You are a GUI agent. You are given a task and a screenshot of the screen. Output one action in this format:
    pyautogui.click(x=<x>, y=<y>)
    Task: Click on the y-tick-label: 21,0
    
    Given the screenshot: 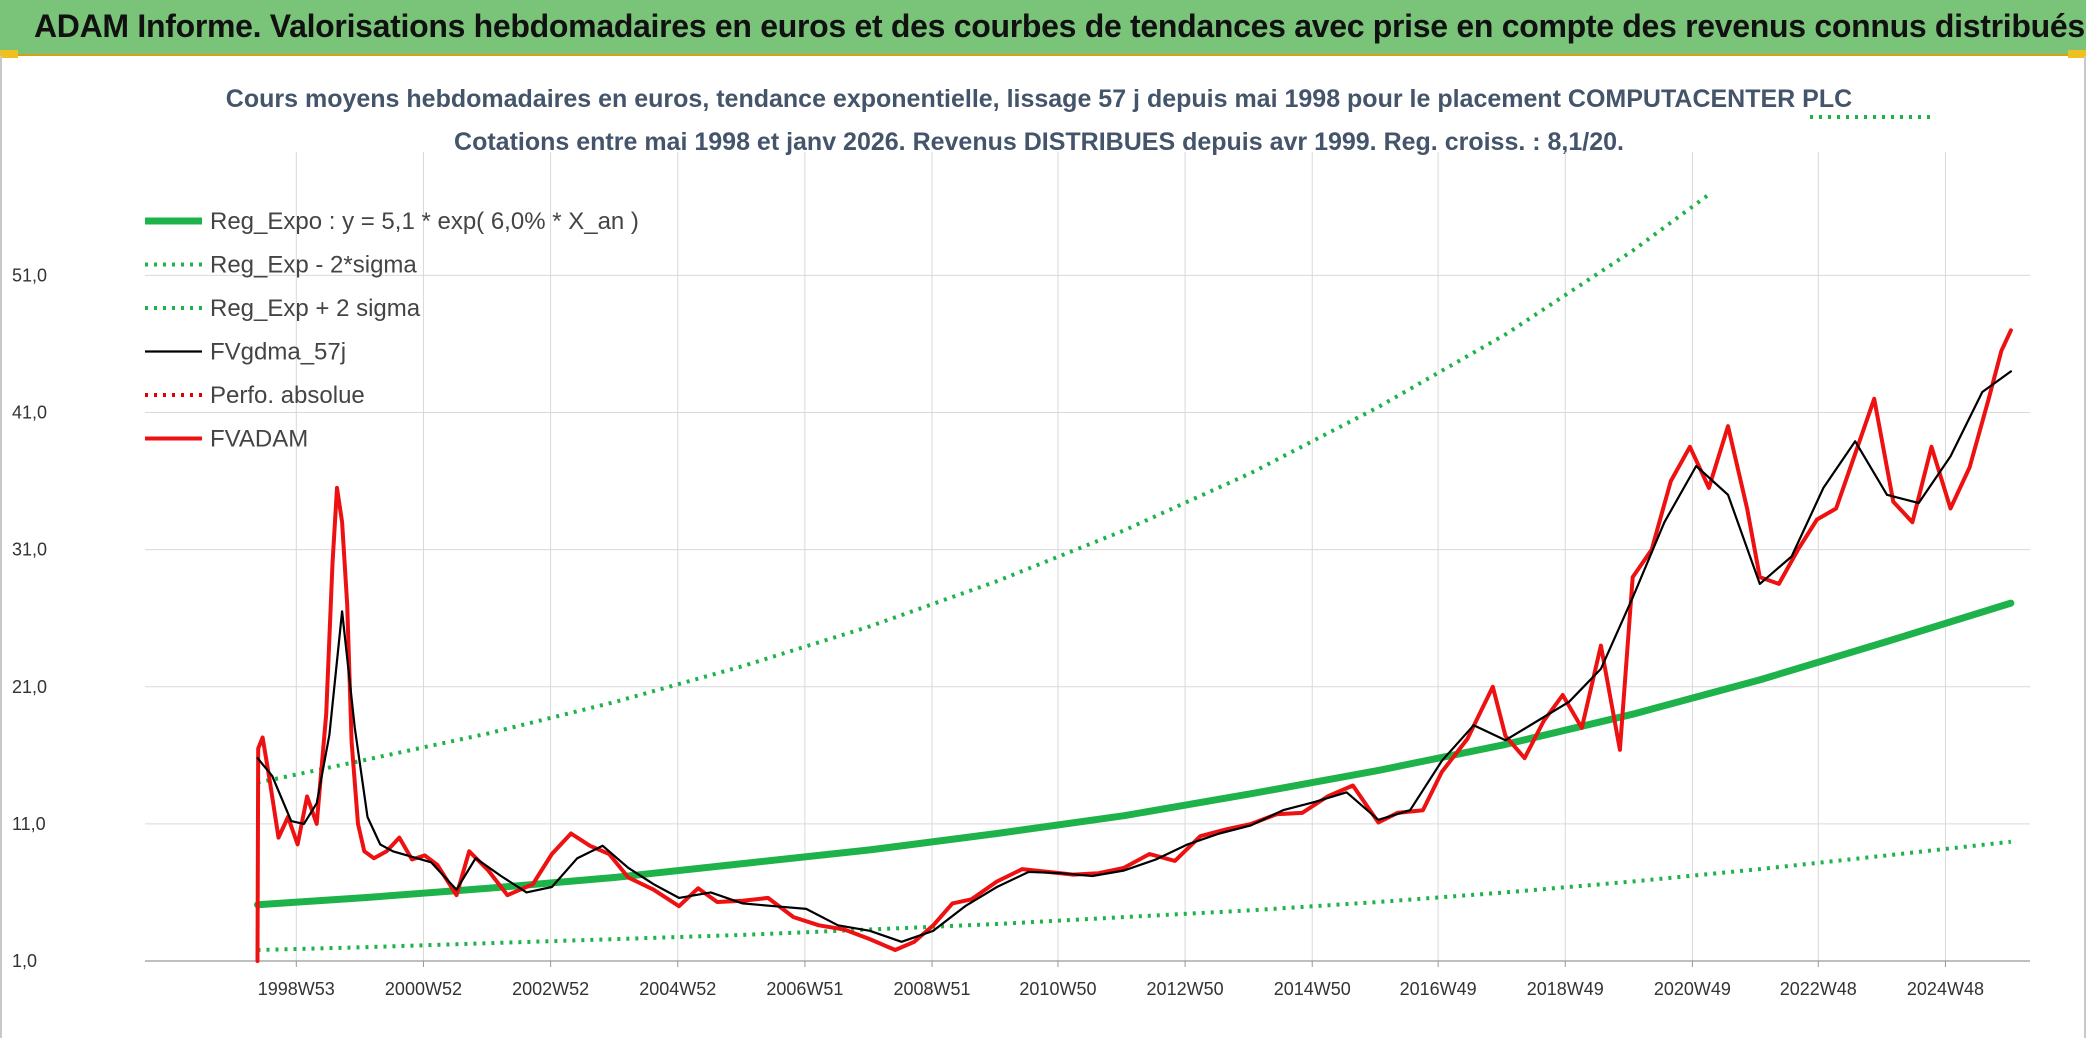 What is the action you would take?
    pyautogui.click(x=29, y=687)
    